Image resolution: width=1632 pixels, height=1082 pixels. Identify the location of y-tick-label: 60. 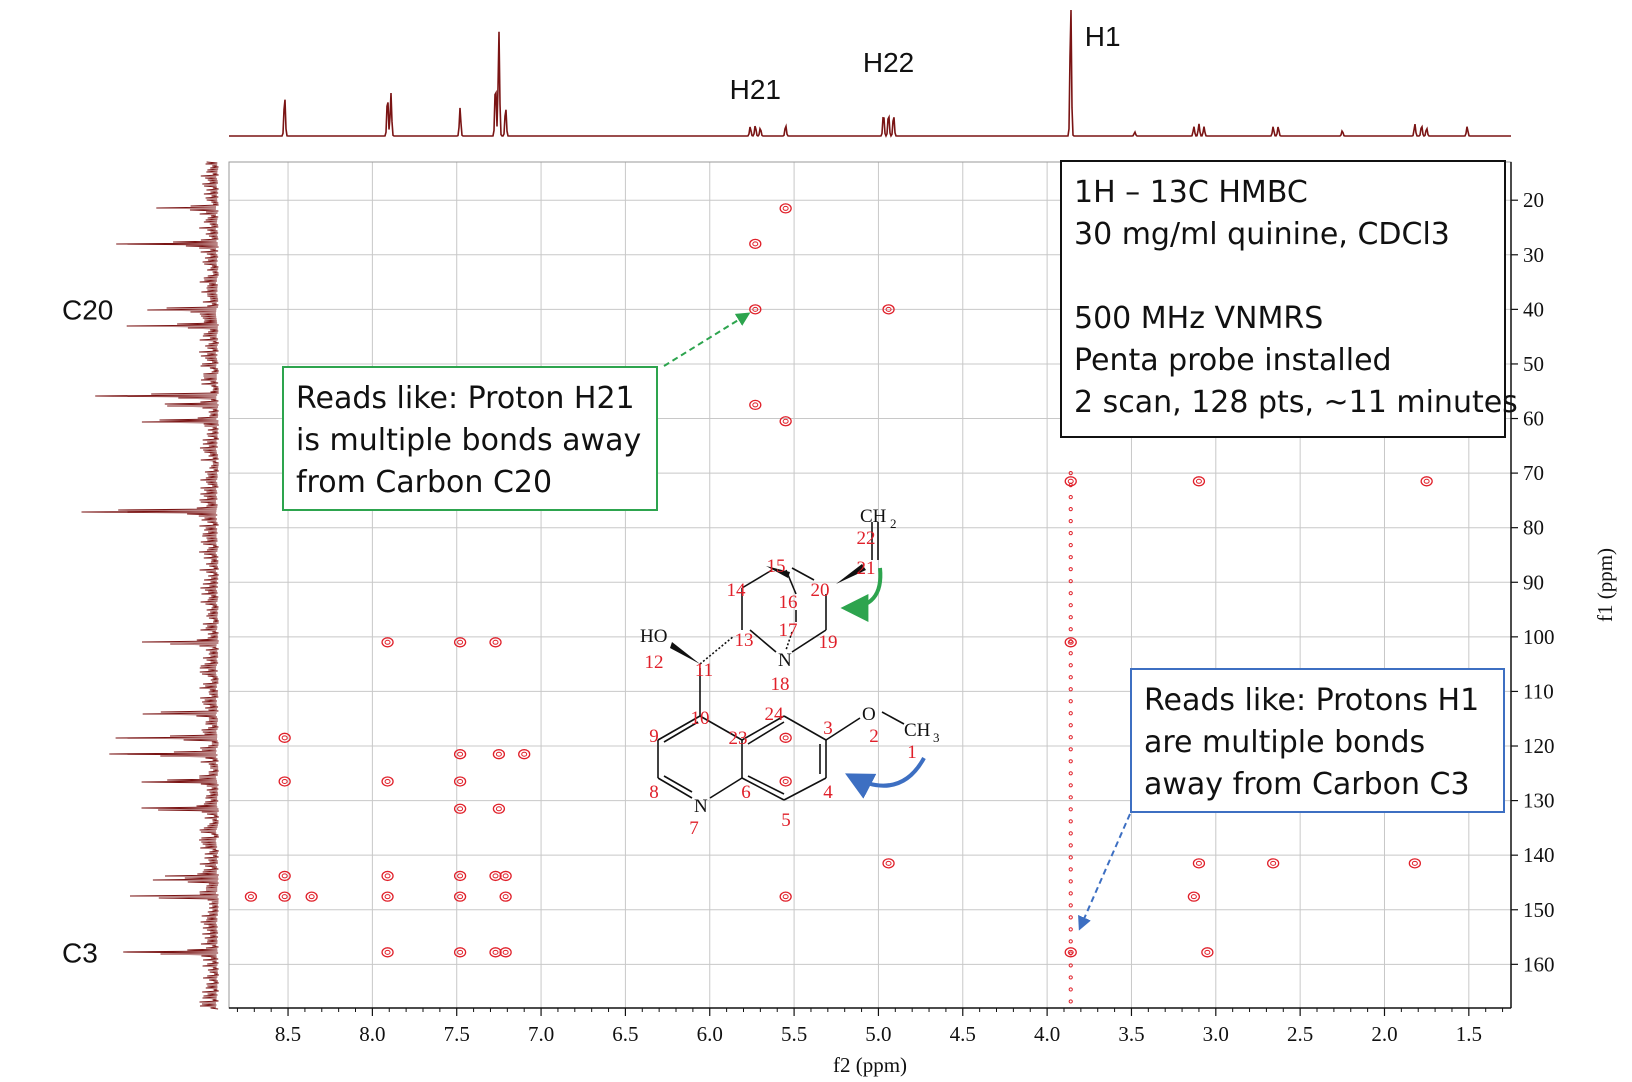
(1533, 419).